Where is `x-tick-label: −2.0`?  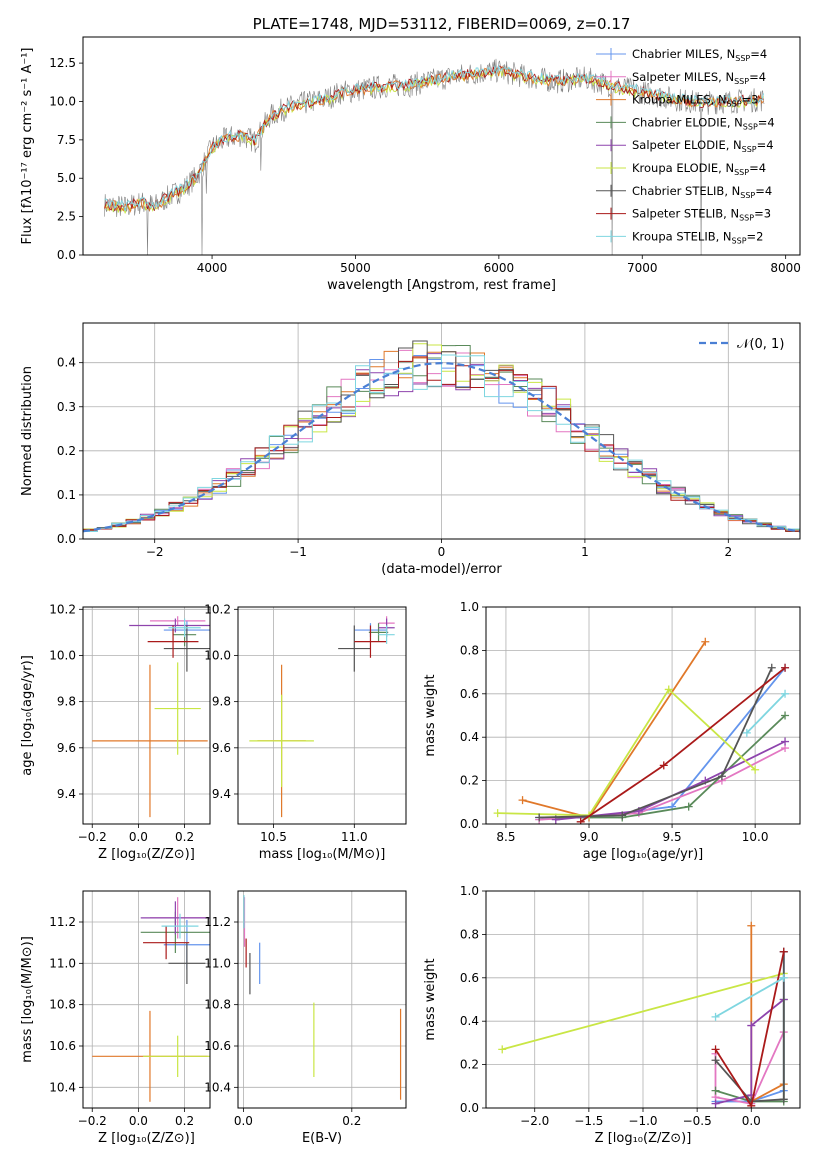 x-tick-label: −2.0 is located at coordinates (534, 1121).